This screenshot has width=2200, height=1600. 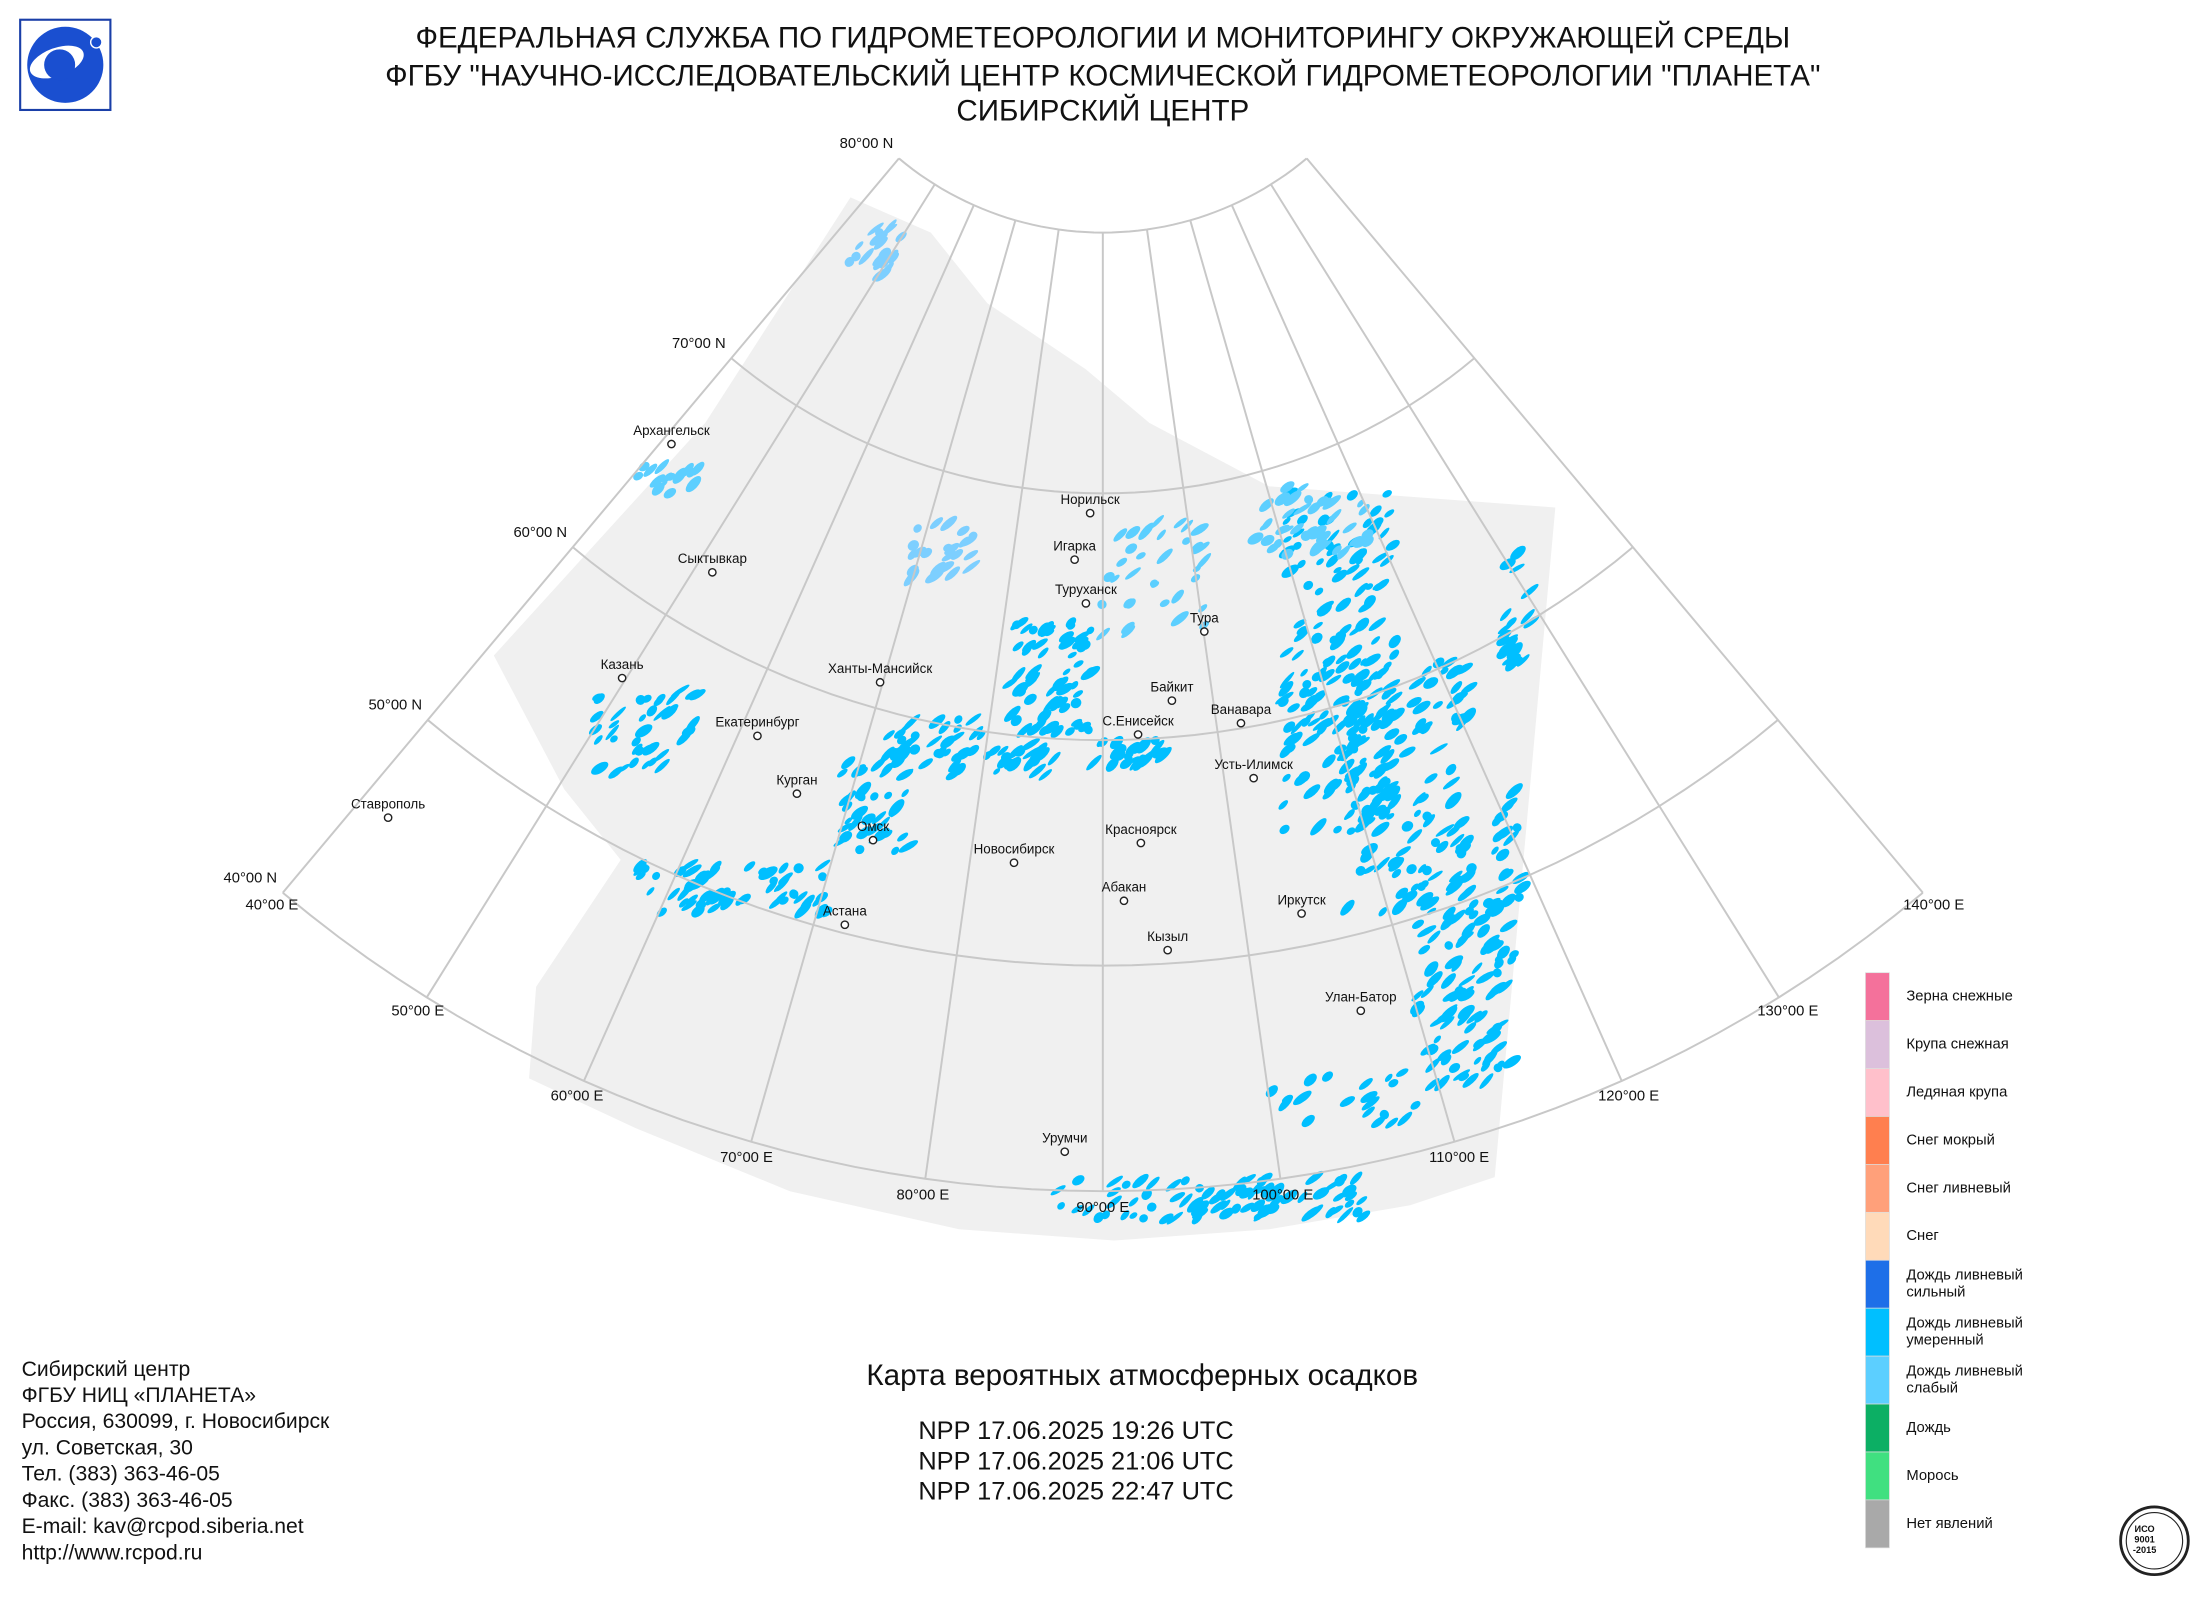 I want to click on iso-badge, so click(x=2154, y=1541).